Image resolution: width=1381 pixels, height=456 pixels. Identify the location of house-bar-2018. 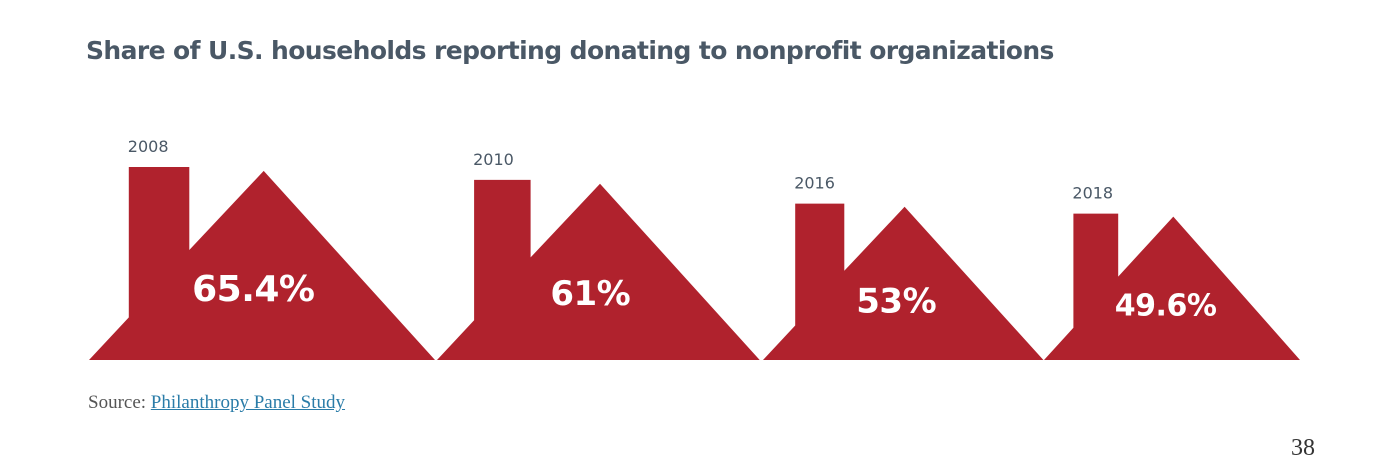
(1172, 286).